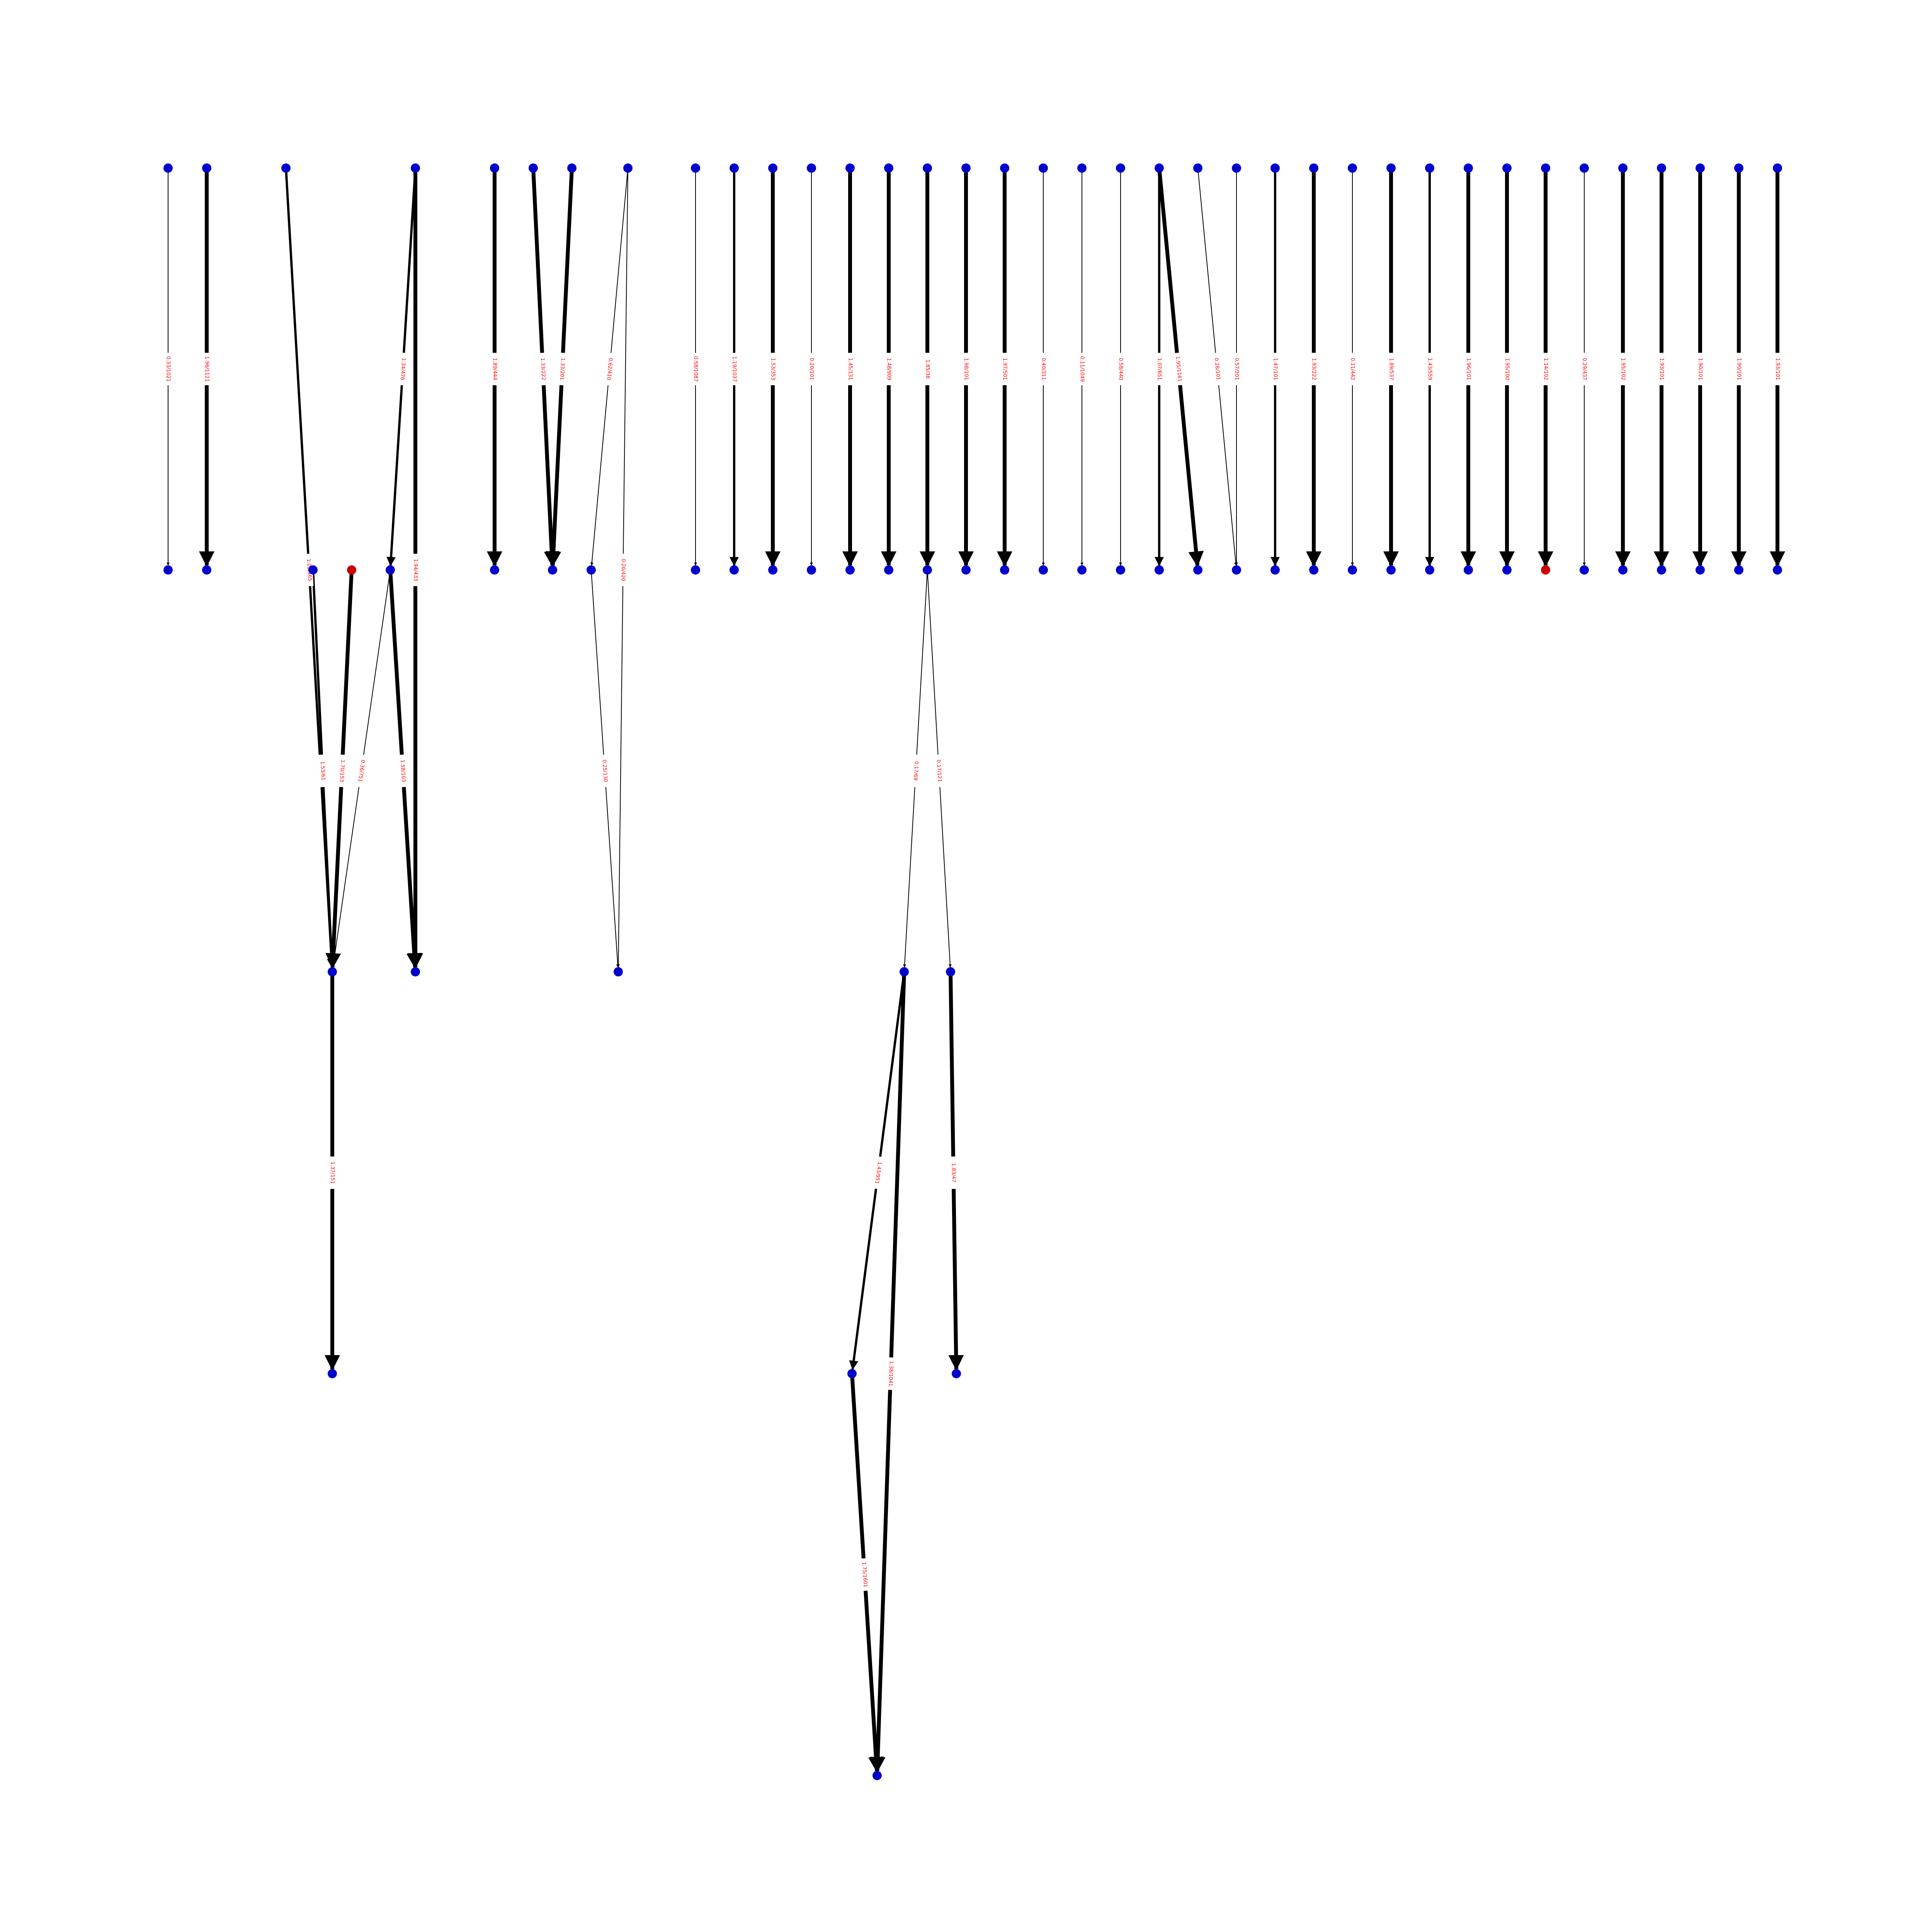  Describe the element at coordinates (623, 570) in the screenshot. I see `edge-label: 0.20/420` at that location.